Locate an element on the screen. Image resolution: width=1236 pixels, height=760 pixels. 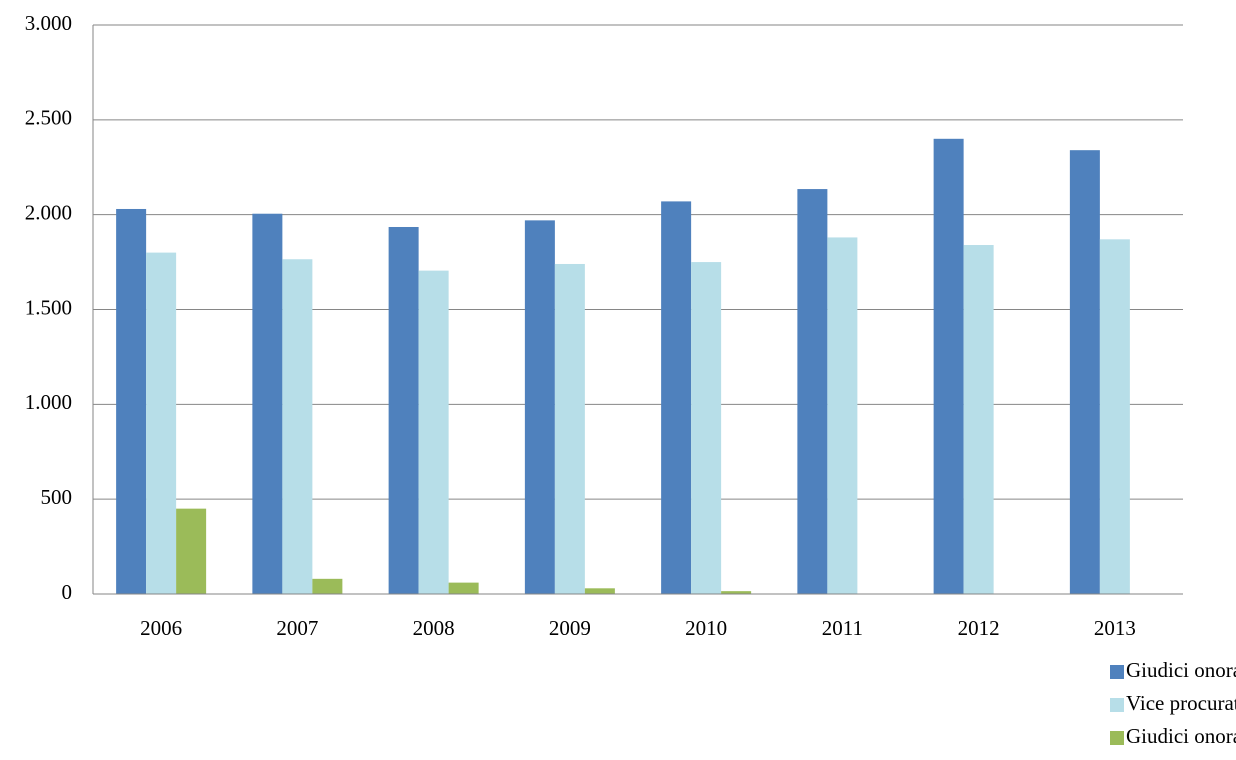
y-tick-label: 3.000 is located at coordinates (48, 23).